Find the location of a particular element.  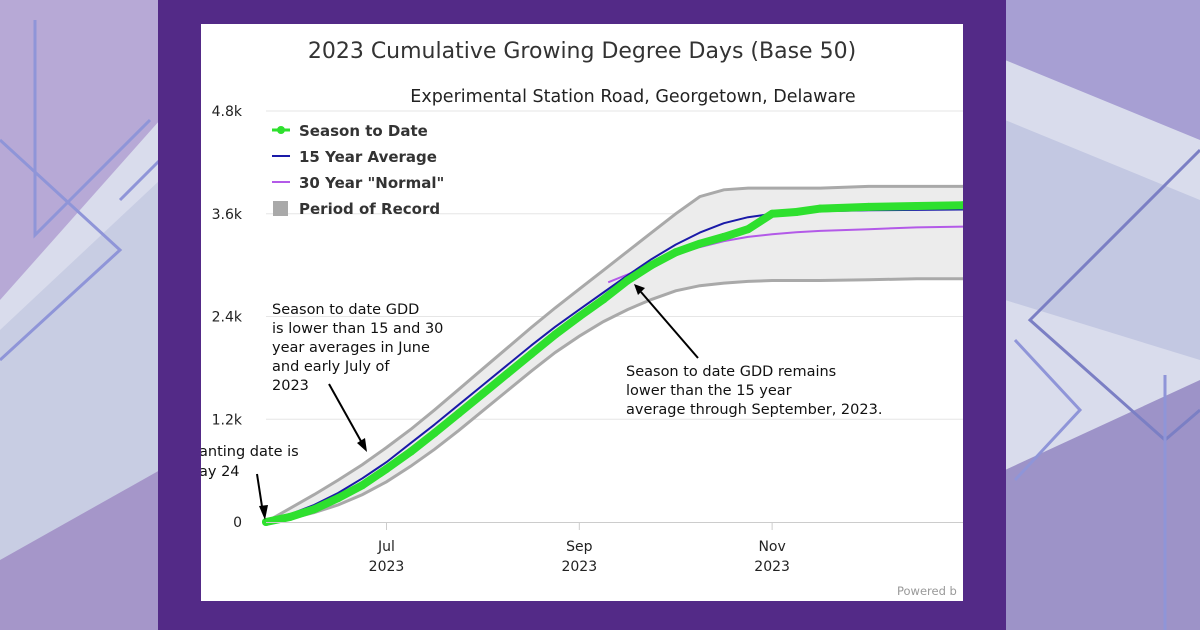

legend-item-normal30: 30 Year "Normal" is located at coordinates (358, 183).